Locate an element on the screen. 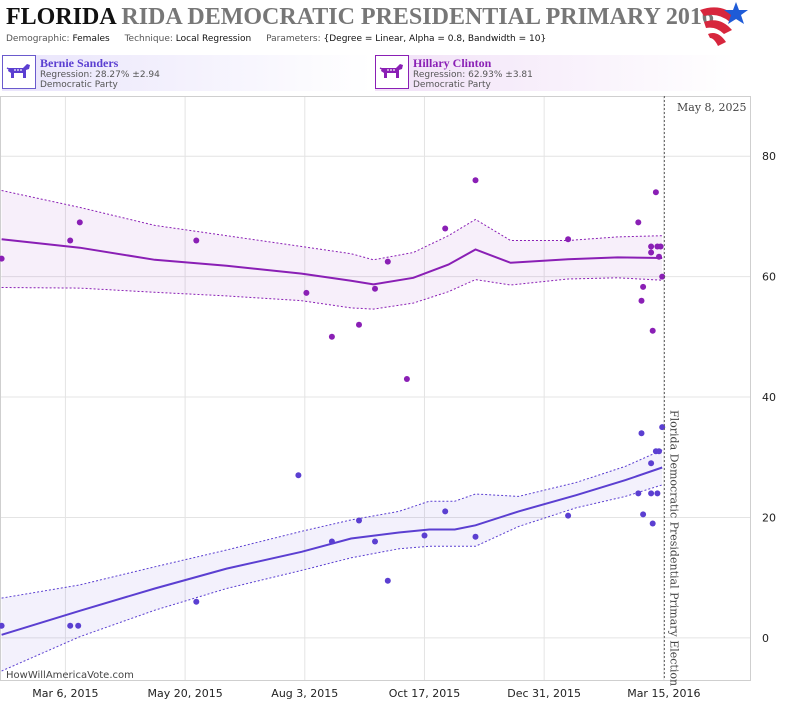 This screenshot has height=704, width=789. candidate-regression: Regression: 62.93% ±3.81 is located at coordinates (473, 75).